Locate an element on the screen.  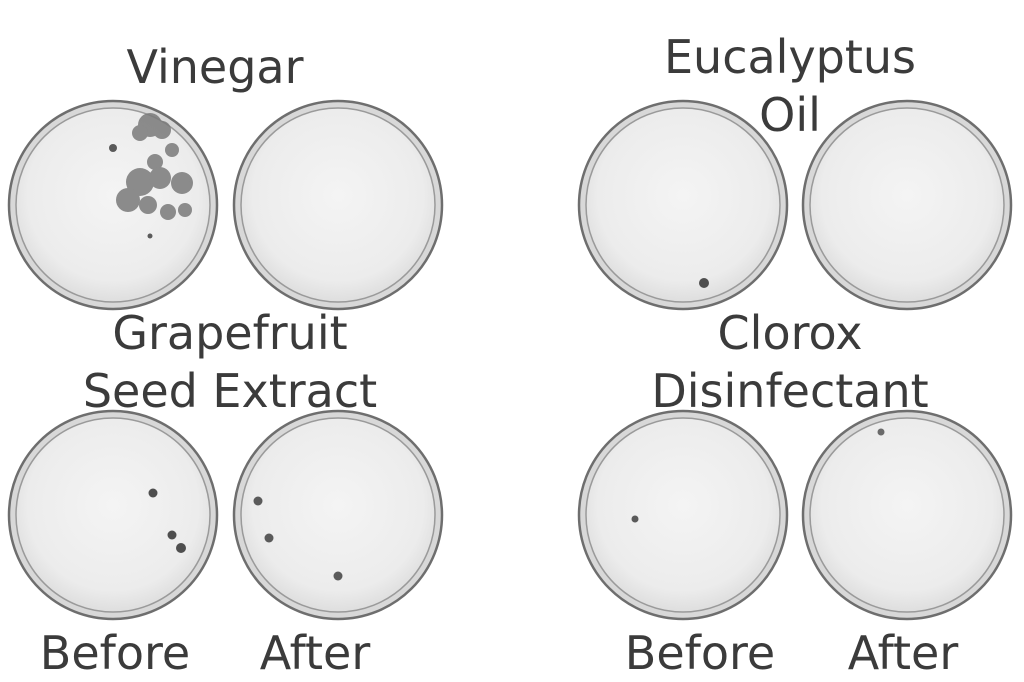
dish-clorox-before is located at coordinates (683, 515).